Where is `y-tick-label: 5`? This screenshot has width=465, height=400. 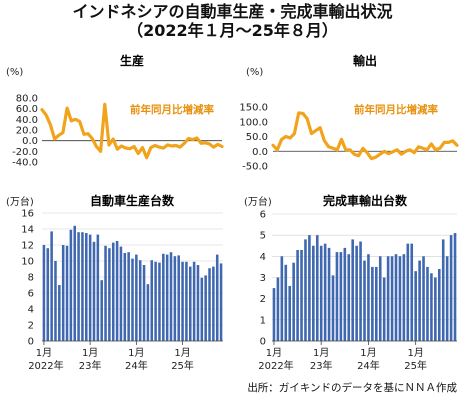 y-tick-label: 5 is located at coordinates (263, 236).